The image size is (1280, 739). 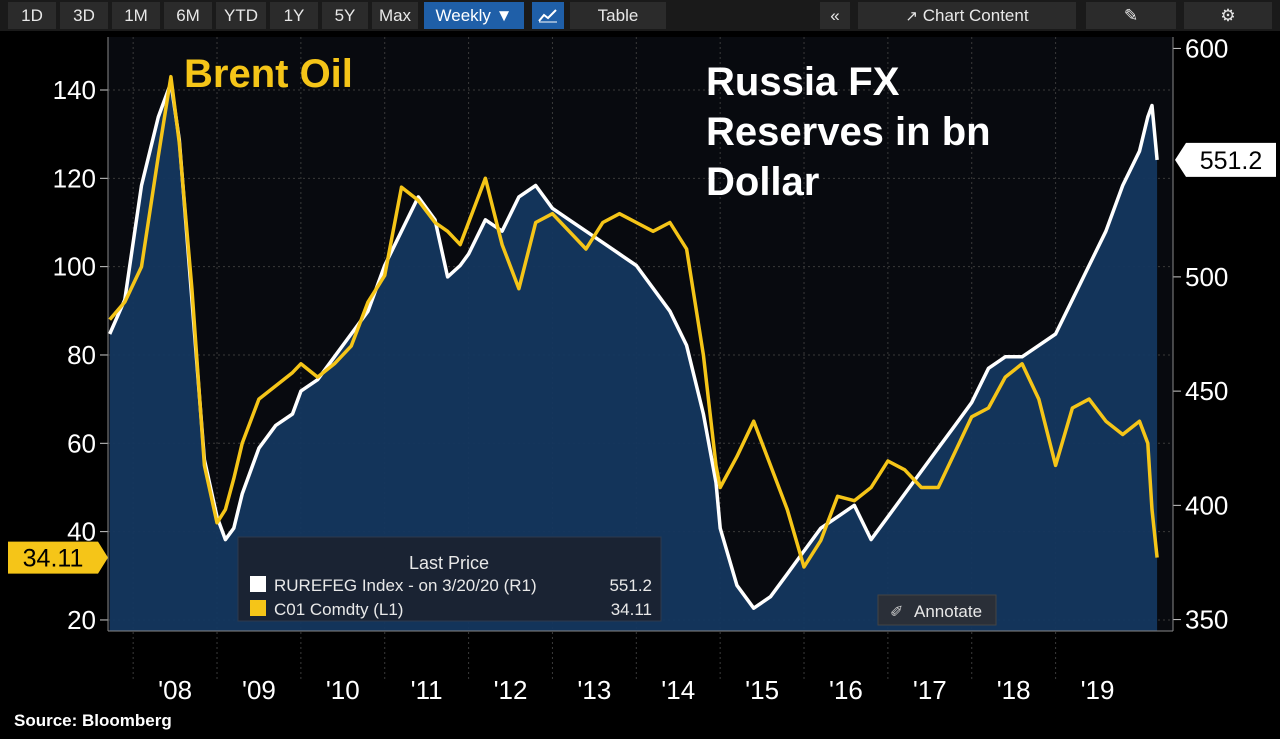 What do you see at coordinates (449, 563) in the screenshot?
I see `legend-title: Last Price` at bounding box center [449, 563].